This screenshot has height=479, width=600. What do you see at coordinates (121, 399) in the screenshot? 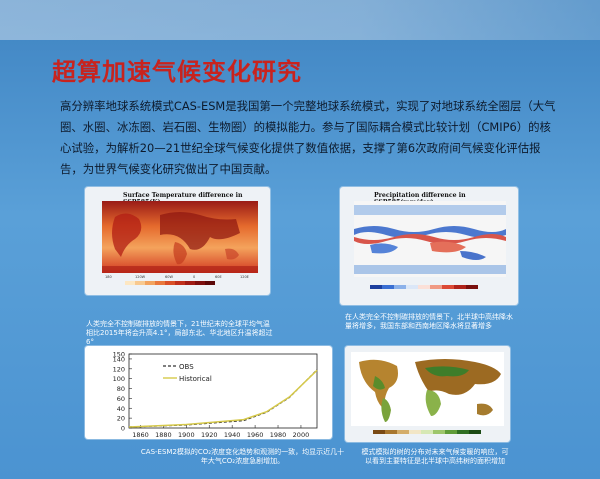
I see `y-tick-label: 60` at bounding box center [121, 399].